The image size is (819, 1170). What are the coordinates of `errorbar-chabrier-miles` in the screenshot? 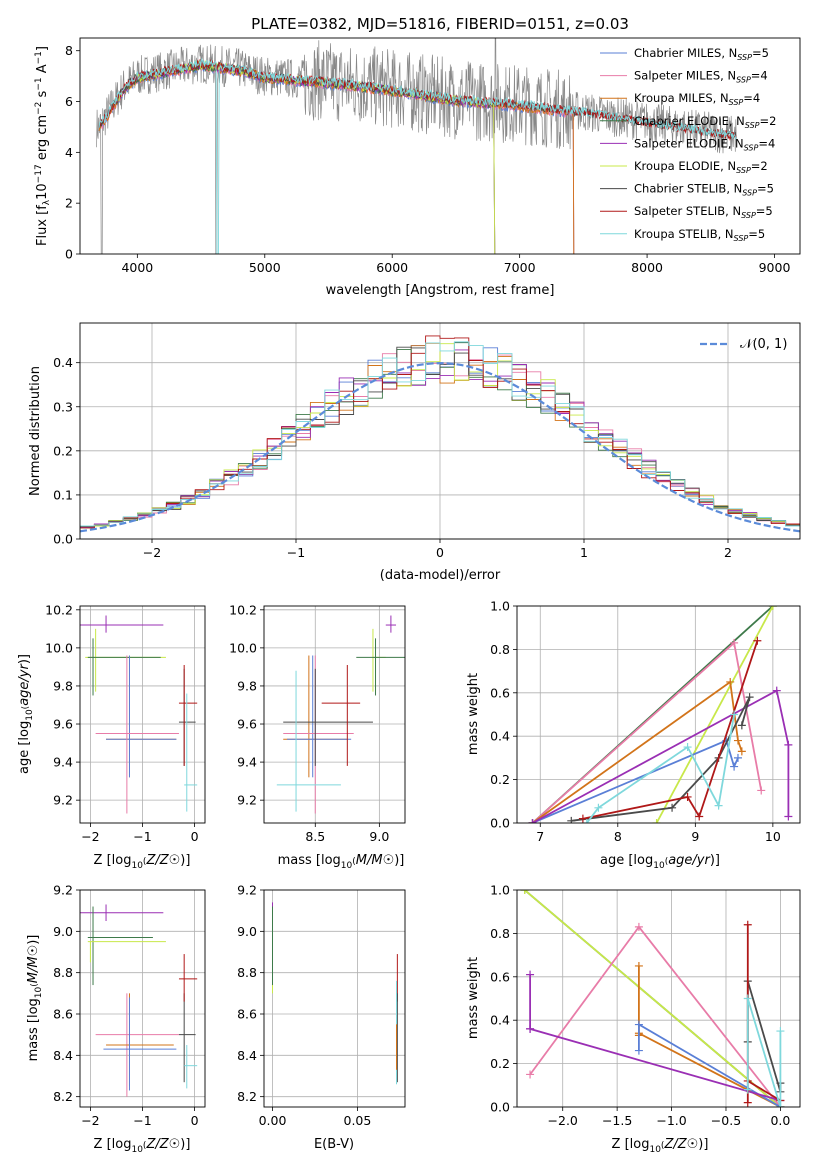 It's located at (140, 1044).